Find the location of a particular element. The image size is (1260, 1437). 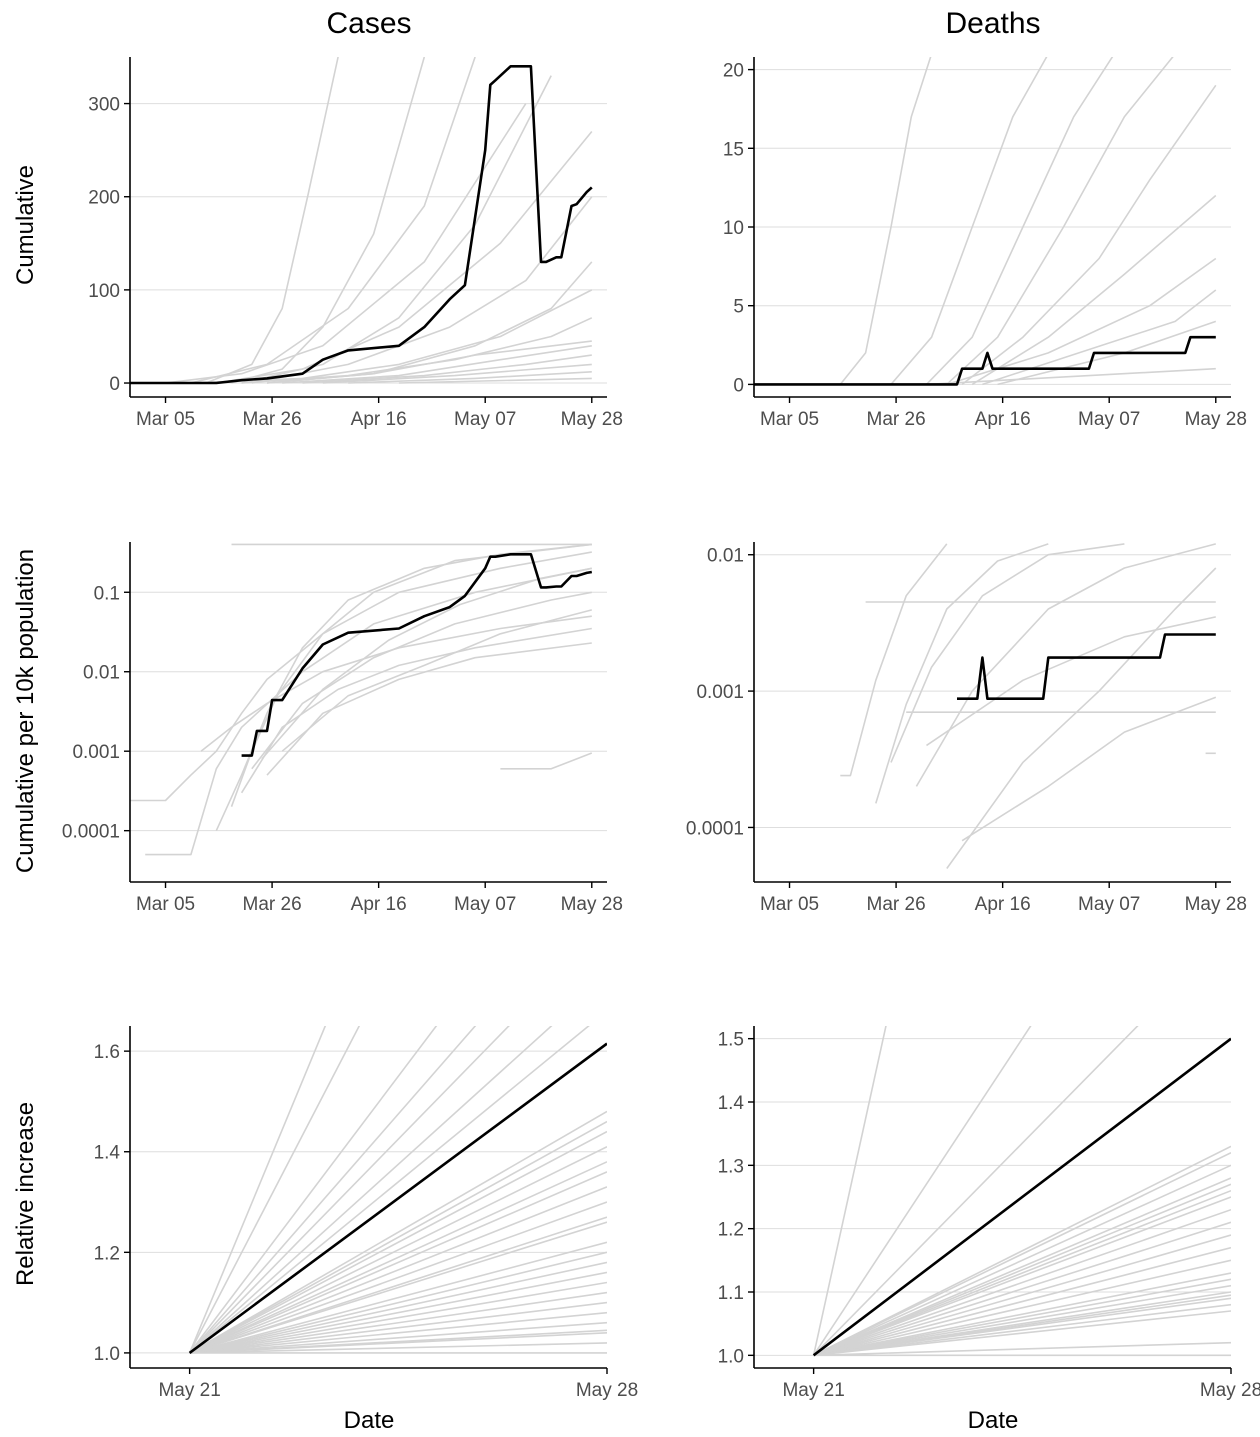

y-tick-label: 100 is located at coordinates (104, 291).